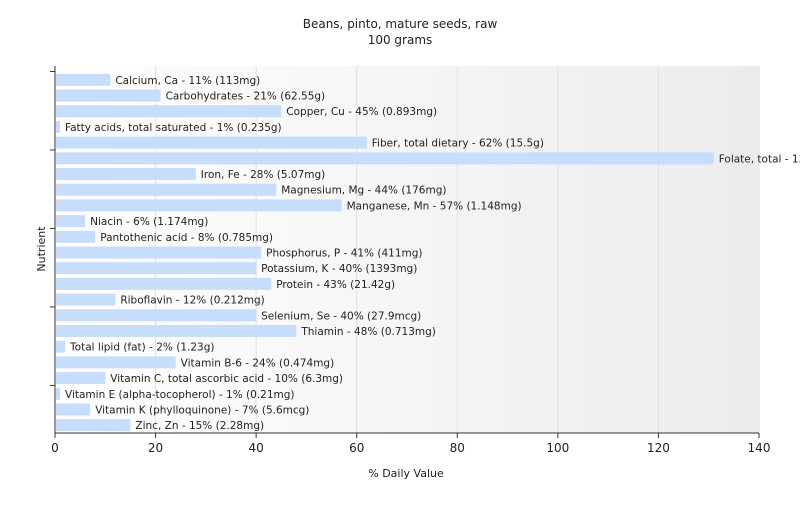  I want to click on chart-subtitle: 100 grams, so click(400, 40).